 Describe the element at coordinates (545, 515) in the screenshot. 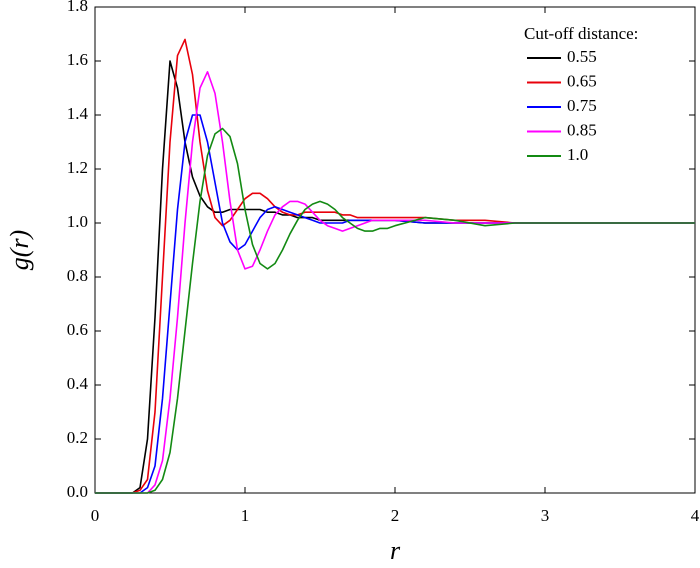

I see `x-tick-label: 3` at that location.